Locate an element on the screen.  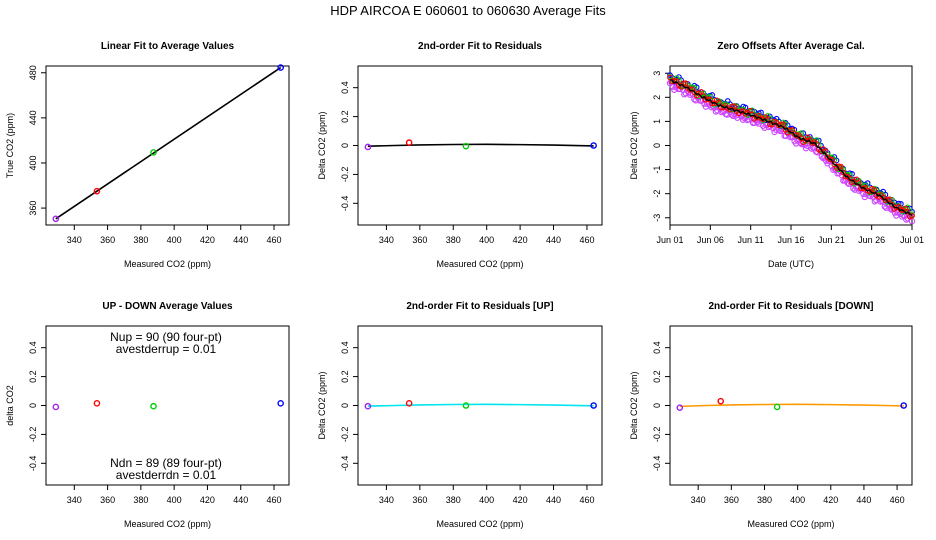
y-tick-label: -1 is located at coordinates (657, 170).